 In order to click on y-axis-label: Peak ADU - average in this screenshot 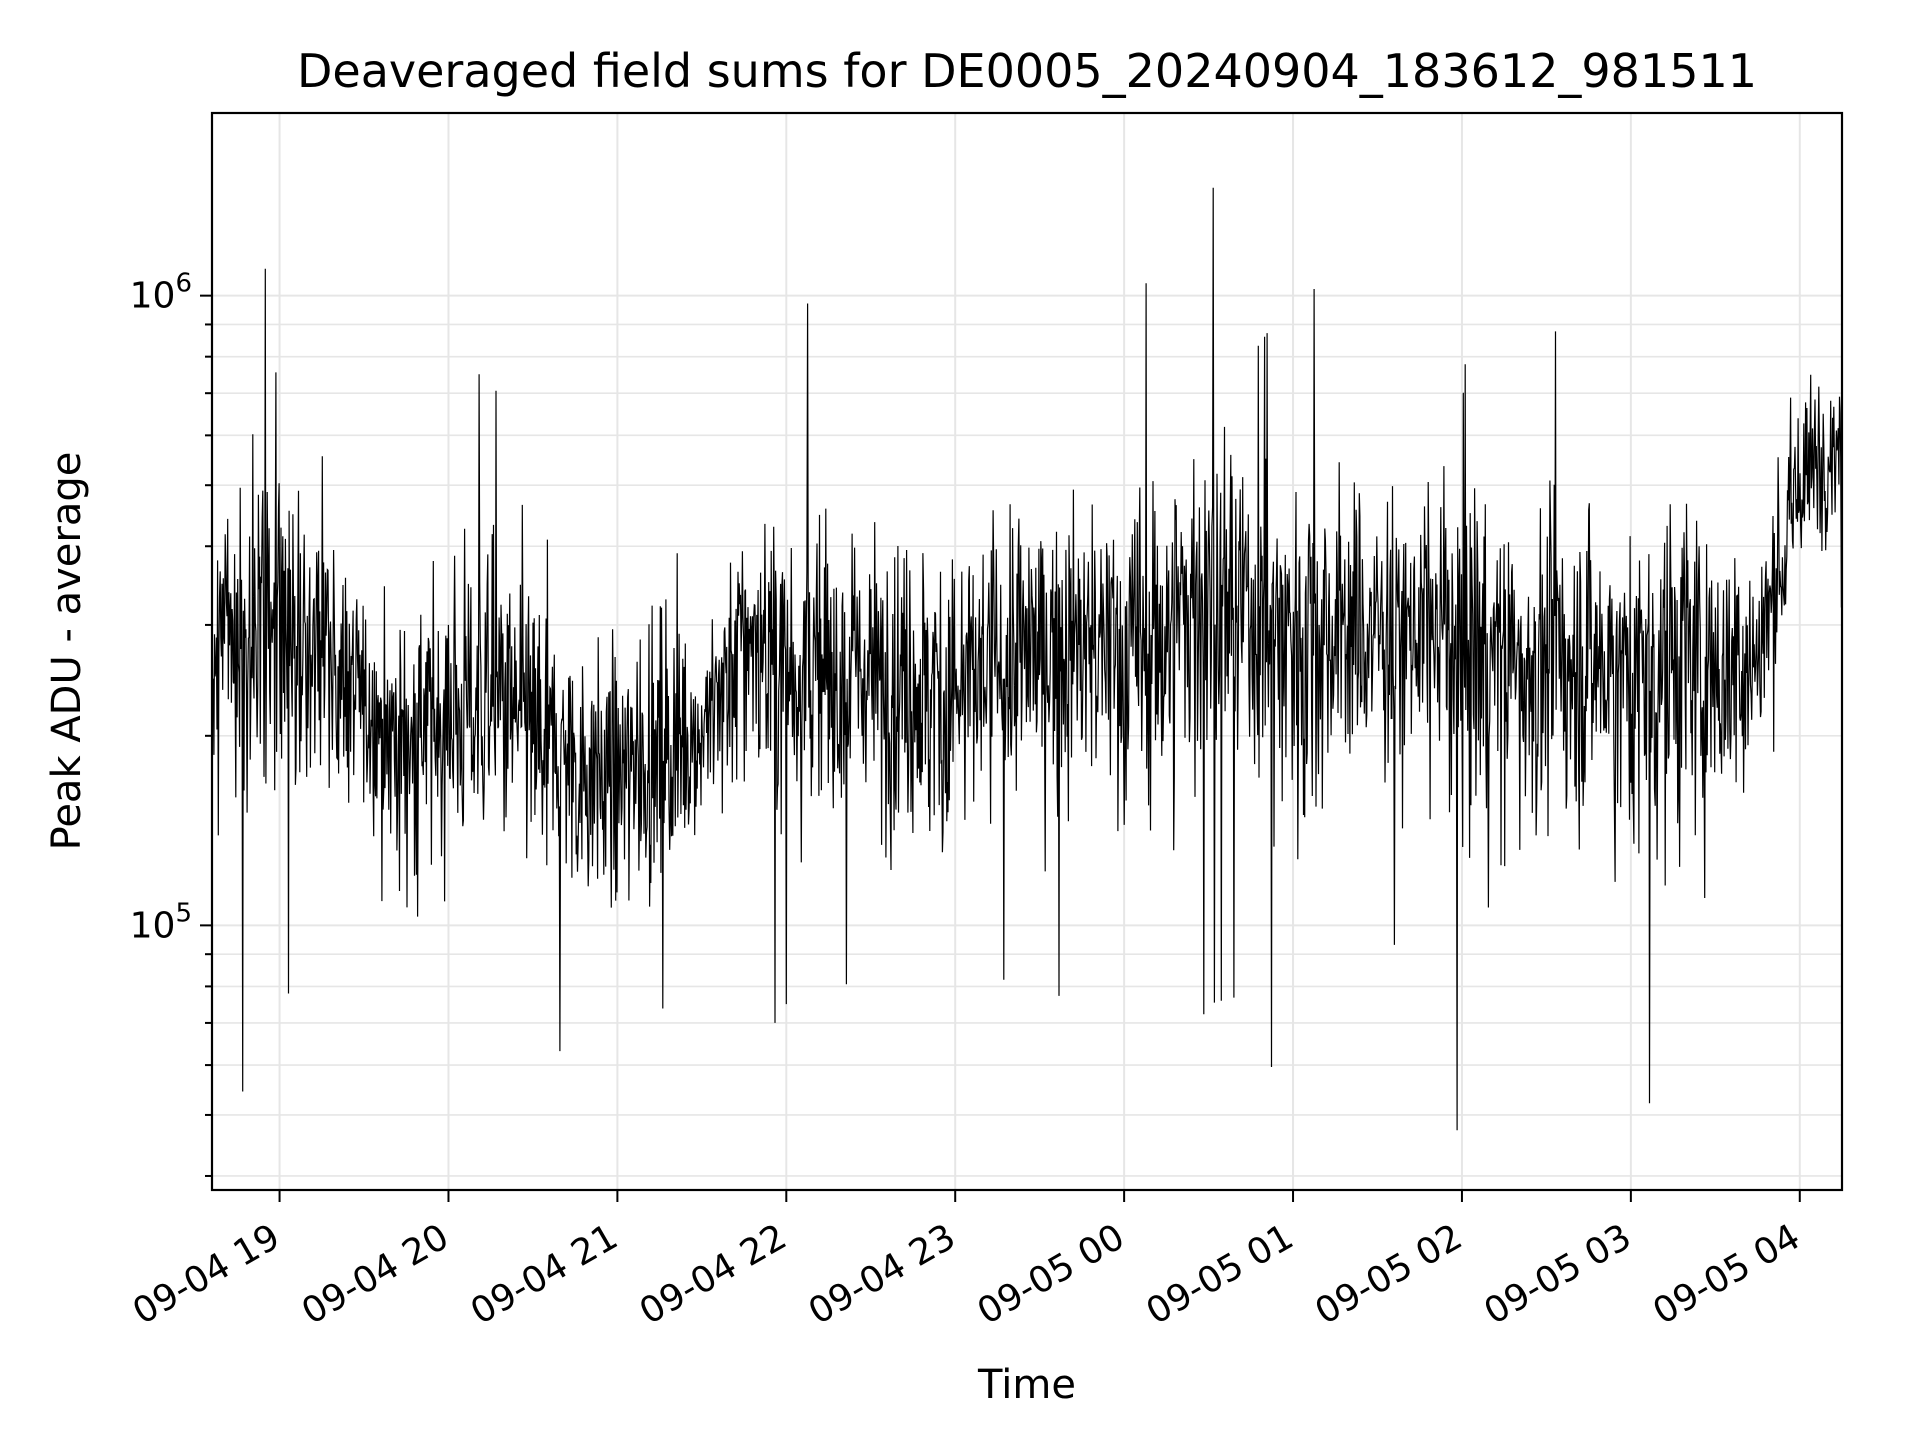, I will do `click(67, 651)`.